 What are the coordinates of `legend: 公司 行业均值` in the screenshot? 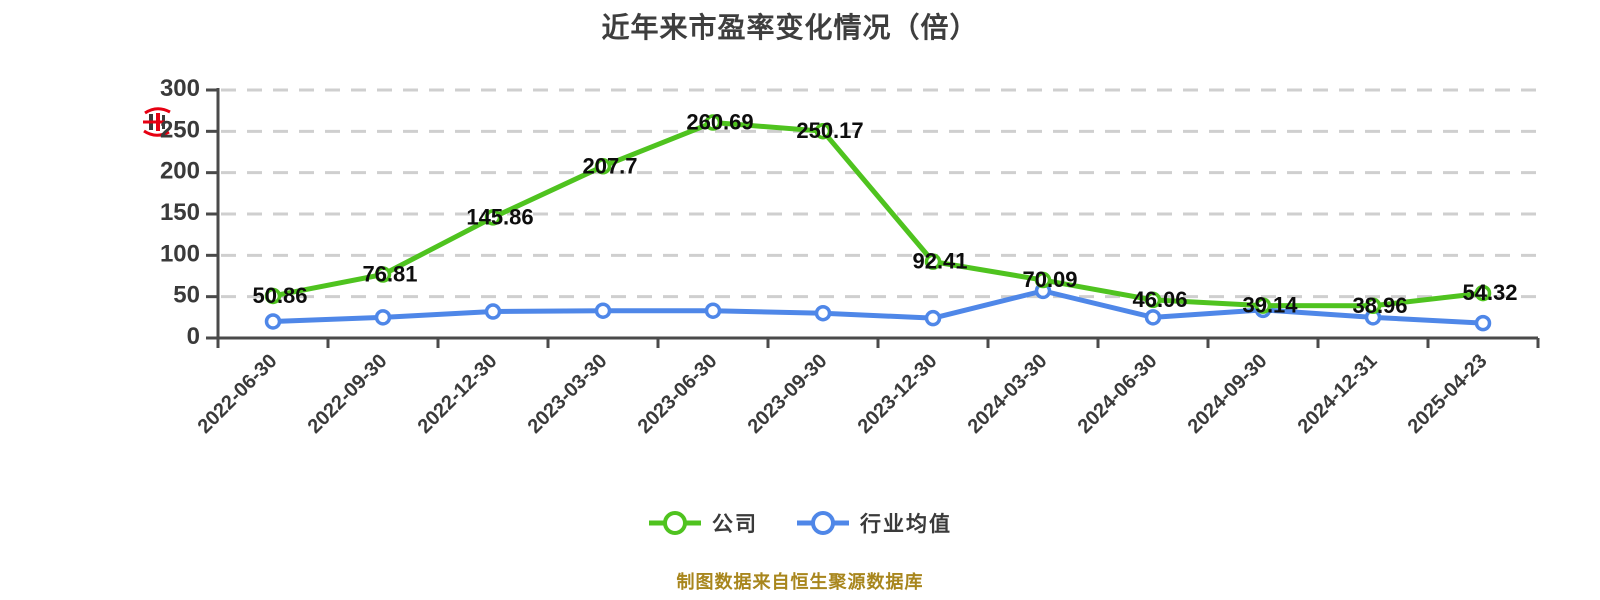 It's located at (800, 523).